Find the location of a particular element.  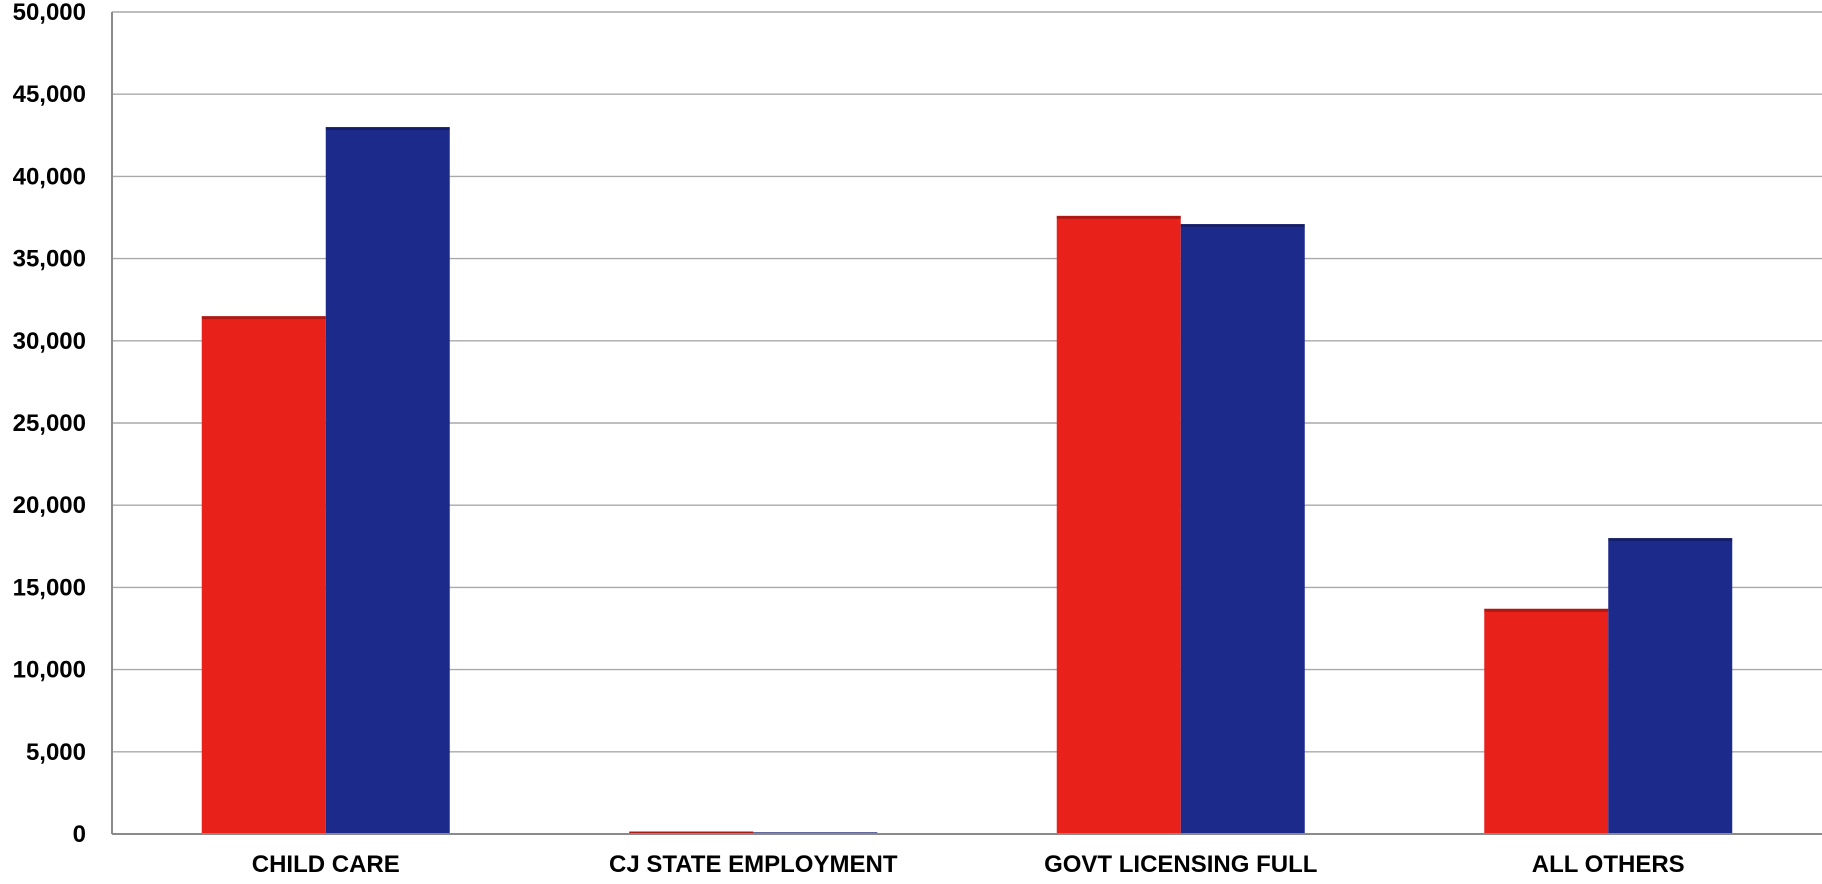

y-tick-label: 10,000 is located at coordinates (49, 670).